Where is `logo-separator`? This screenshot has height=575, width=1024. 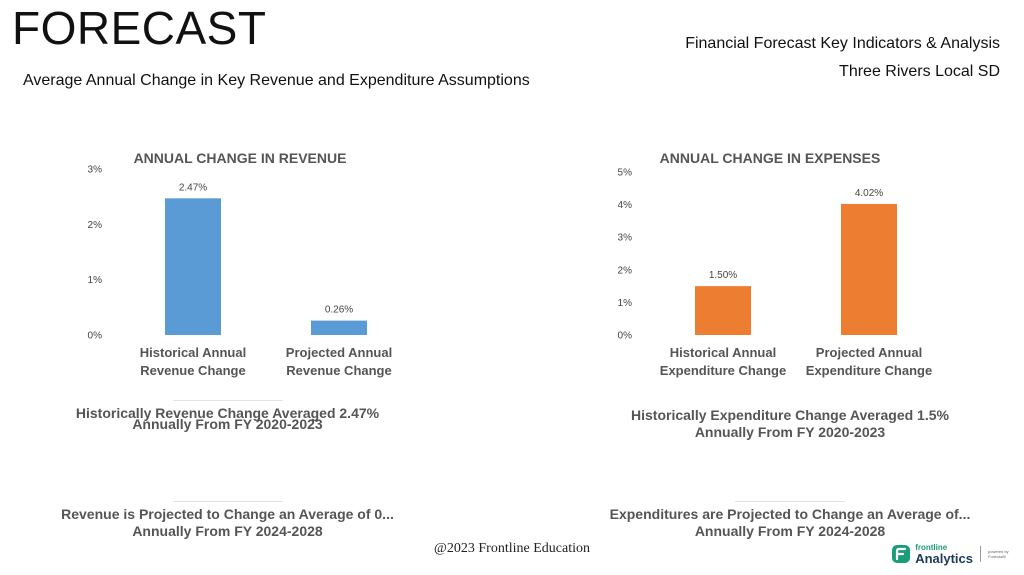 logo-separator is located at coordinates (980, 554).